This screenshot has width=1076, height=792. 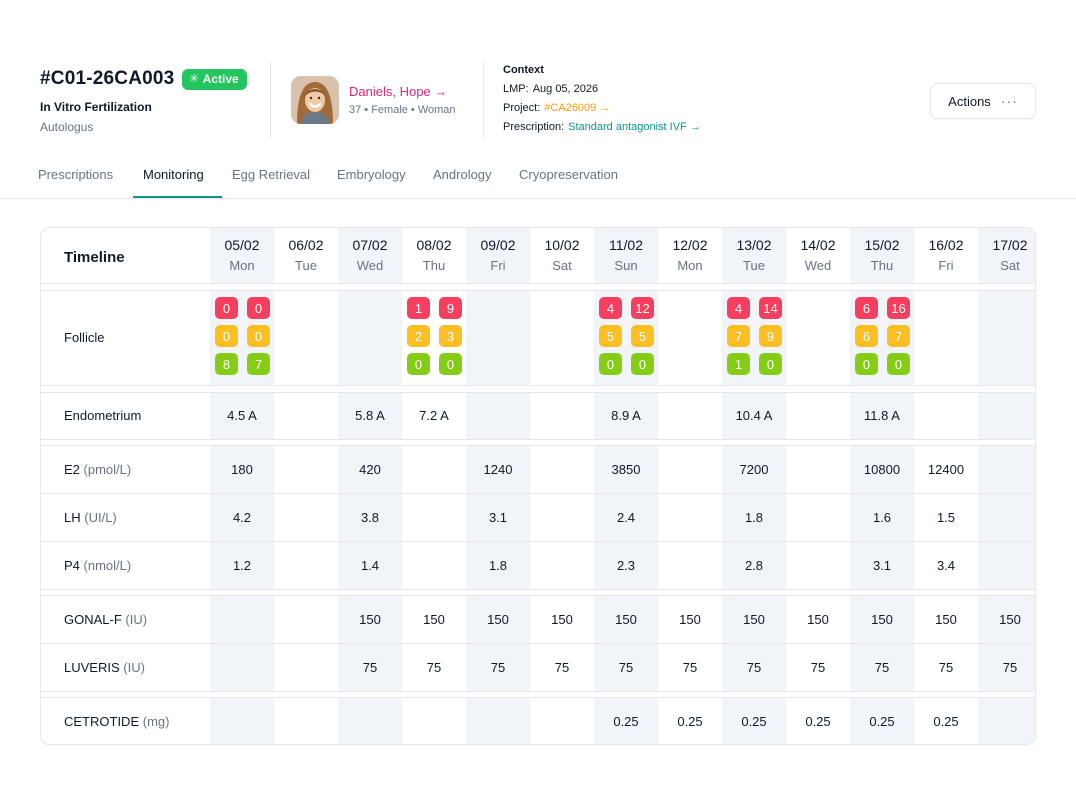 I want to click on follicle-count-red: 4, so click(x=738, y=308).